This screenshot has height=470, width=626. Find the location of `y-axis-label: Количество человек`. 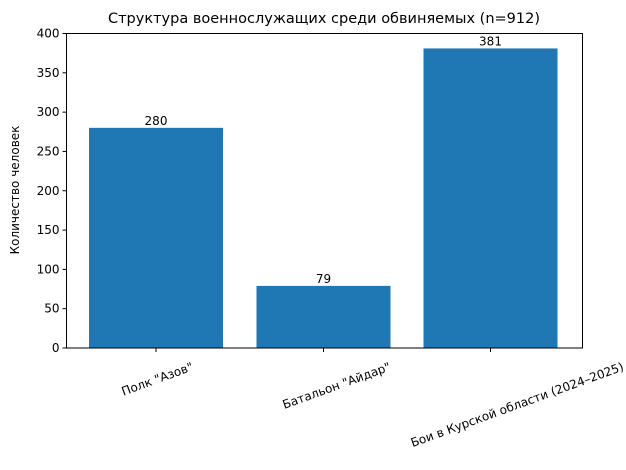

y-axis-label: Количество человек is located at coordinates (15, 190).